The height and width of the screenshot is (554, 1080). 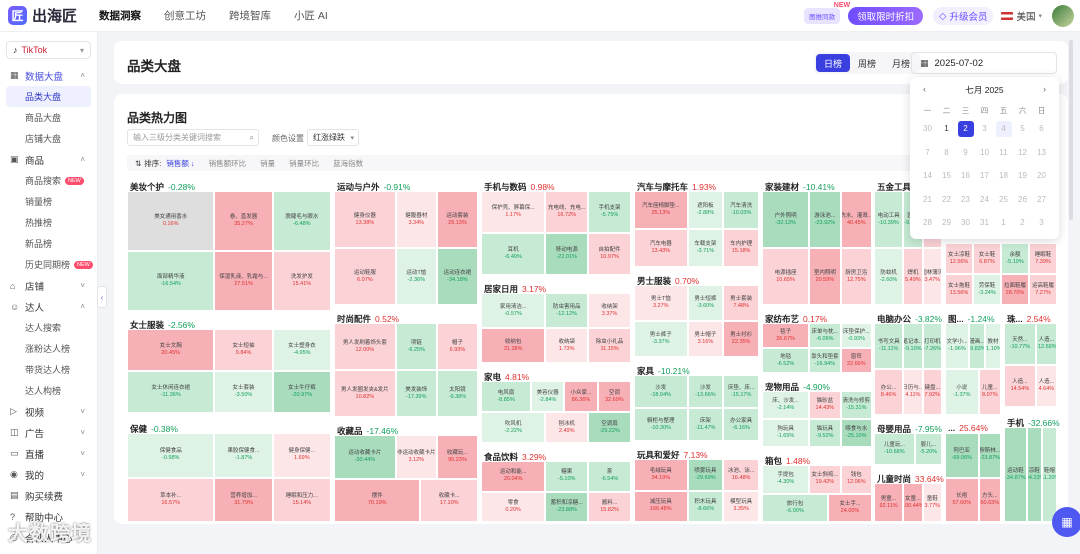 I want to click on calendar-day: 24, so click(x=984, y=199).